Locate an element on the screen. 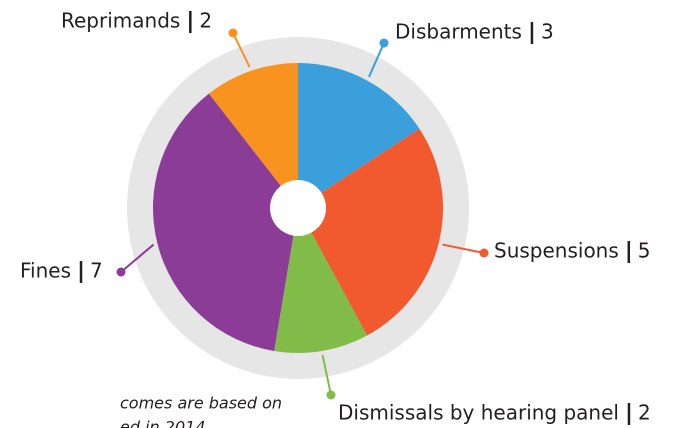  footnote: comes are based on is located at coordinates (201, 403).